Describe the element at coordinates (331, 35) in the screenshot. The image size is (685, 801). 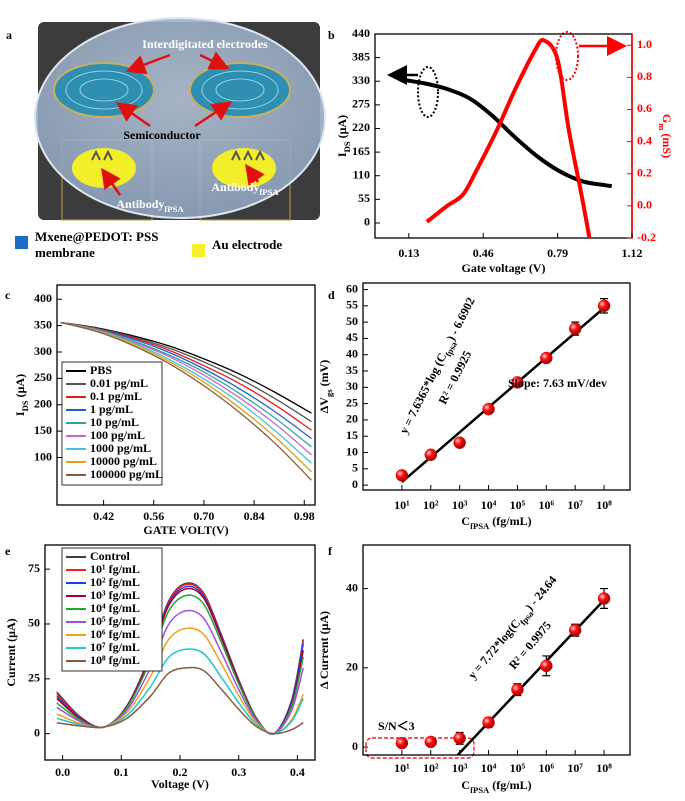
I see `panel-label: b` at that location.